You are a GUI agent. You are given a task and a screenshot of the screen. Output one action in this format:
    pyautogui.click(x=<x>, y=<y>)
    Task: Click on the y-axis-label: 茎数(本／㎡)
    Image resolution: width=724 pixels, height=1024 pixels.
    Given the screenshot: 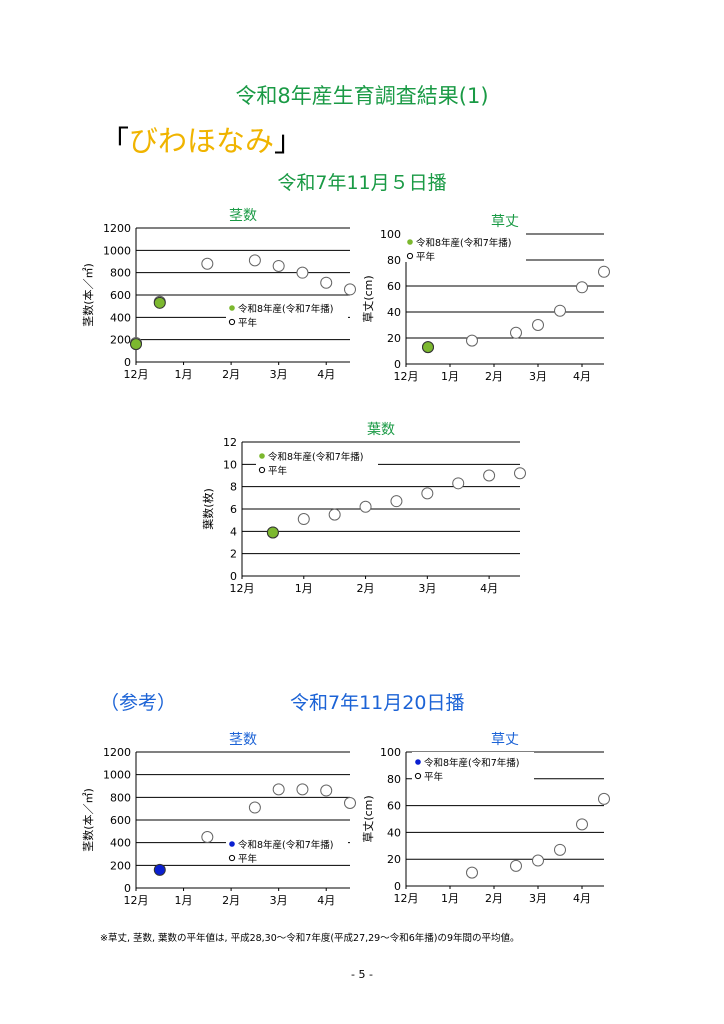 What is the action you would take?
    pyautogui.click(x=88, y=295)
    